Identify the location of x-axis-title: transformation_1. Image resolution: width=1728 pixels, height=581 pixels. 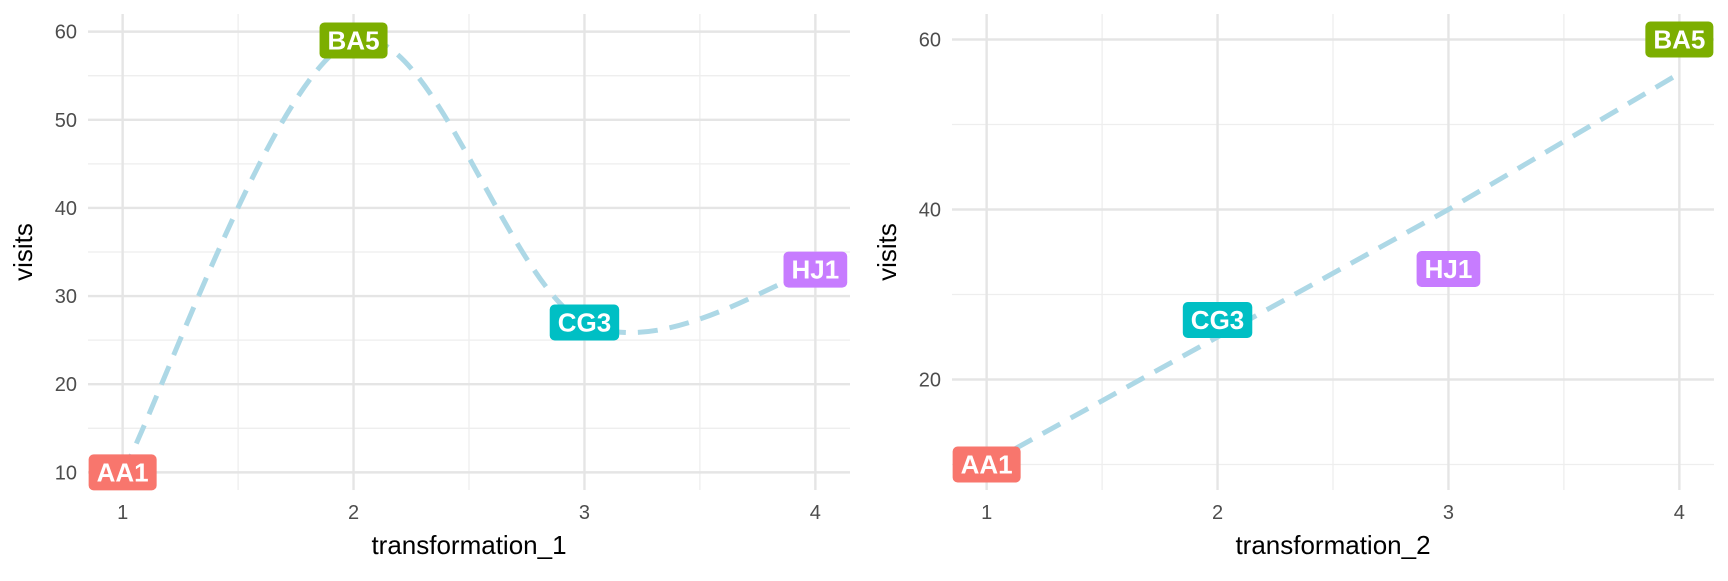
(468, 545).